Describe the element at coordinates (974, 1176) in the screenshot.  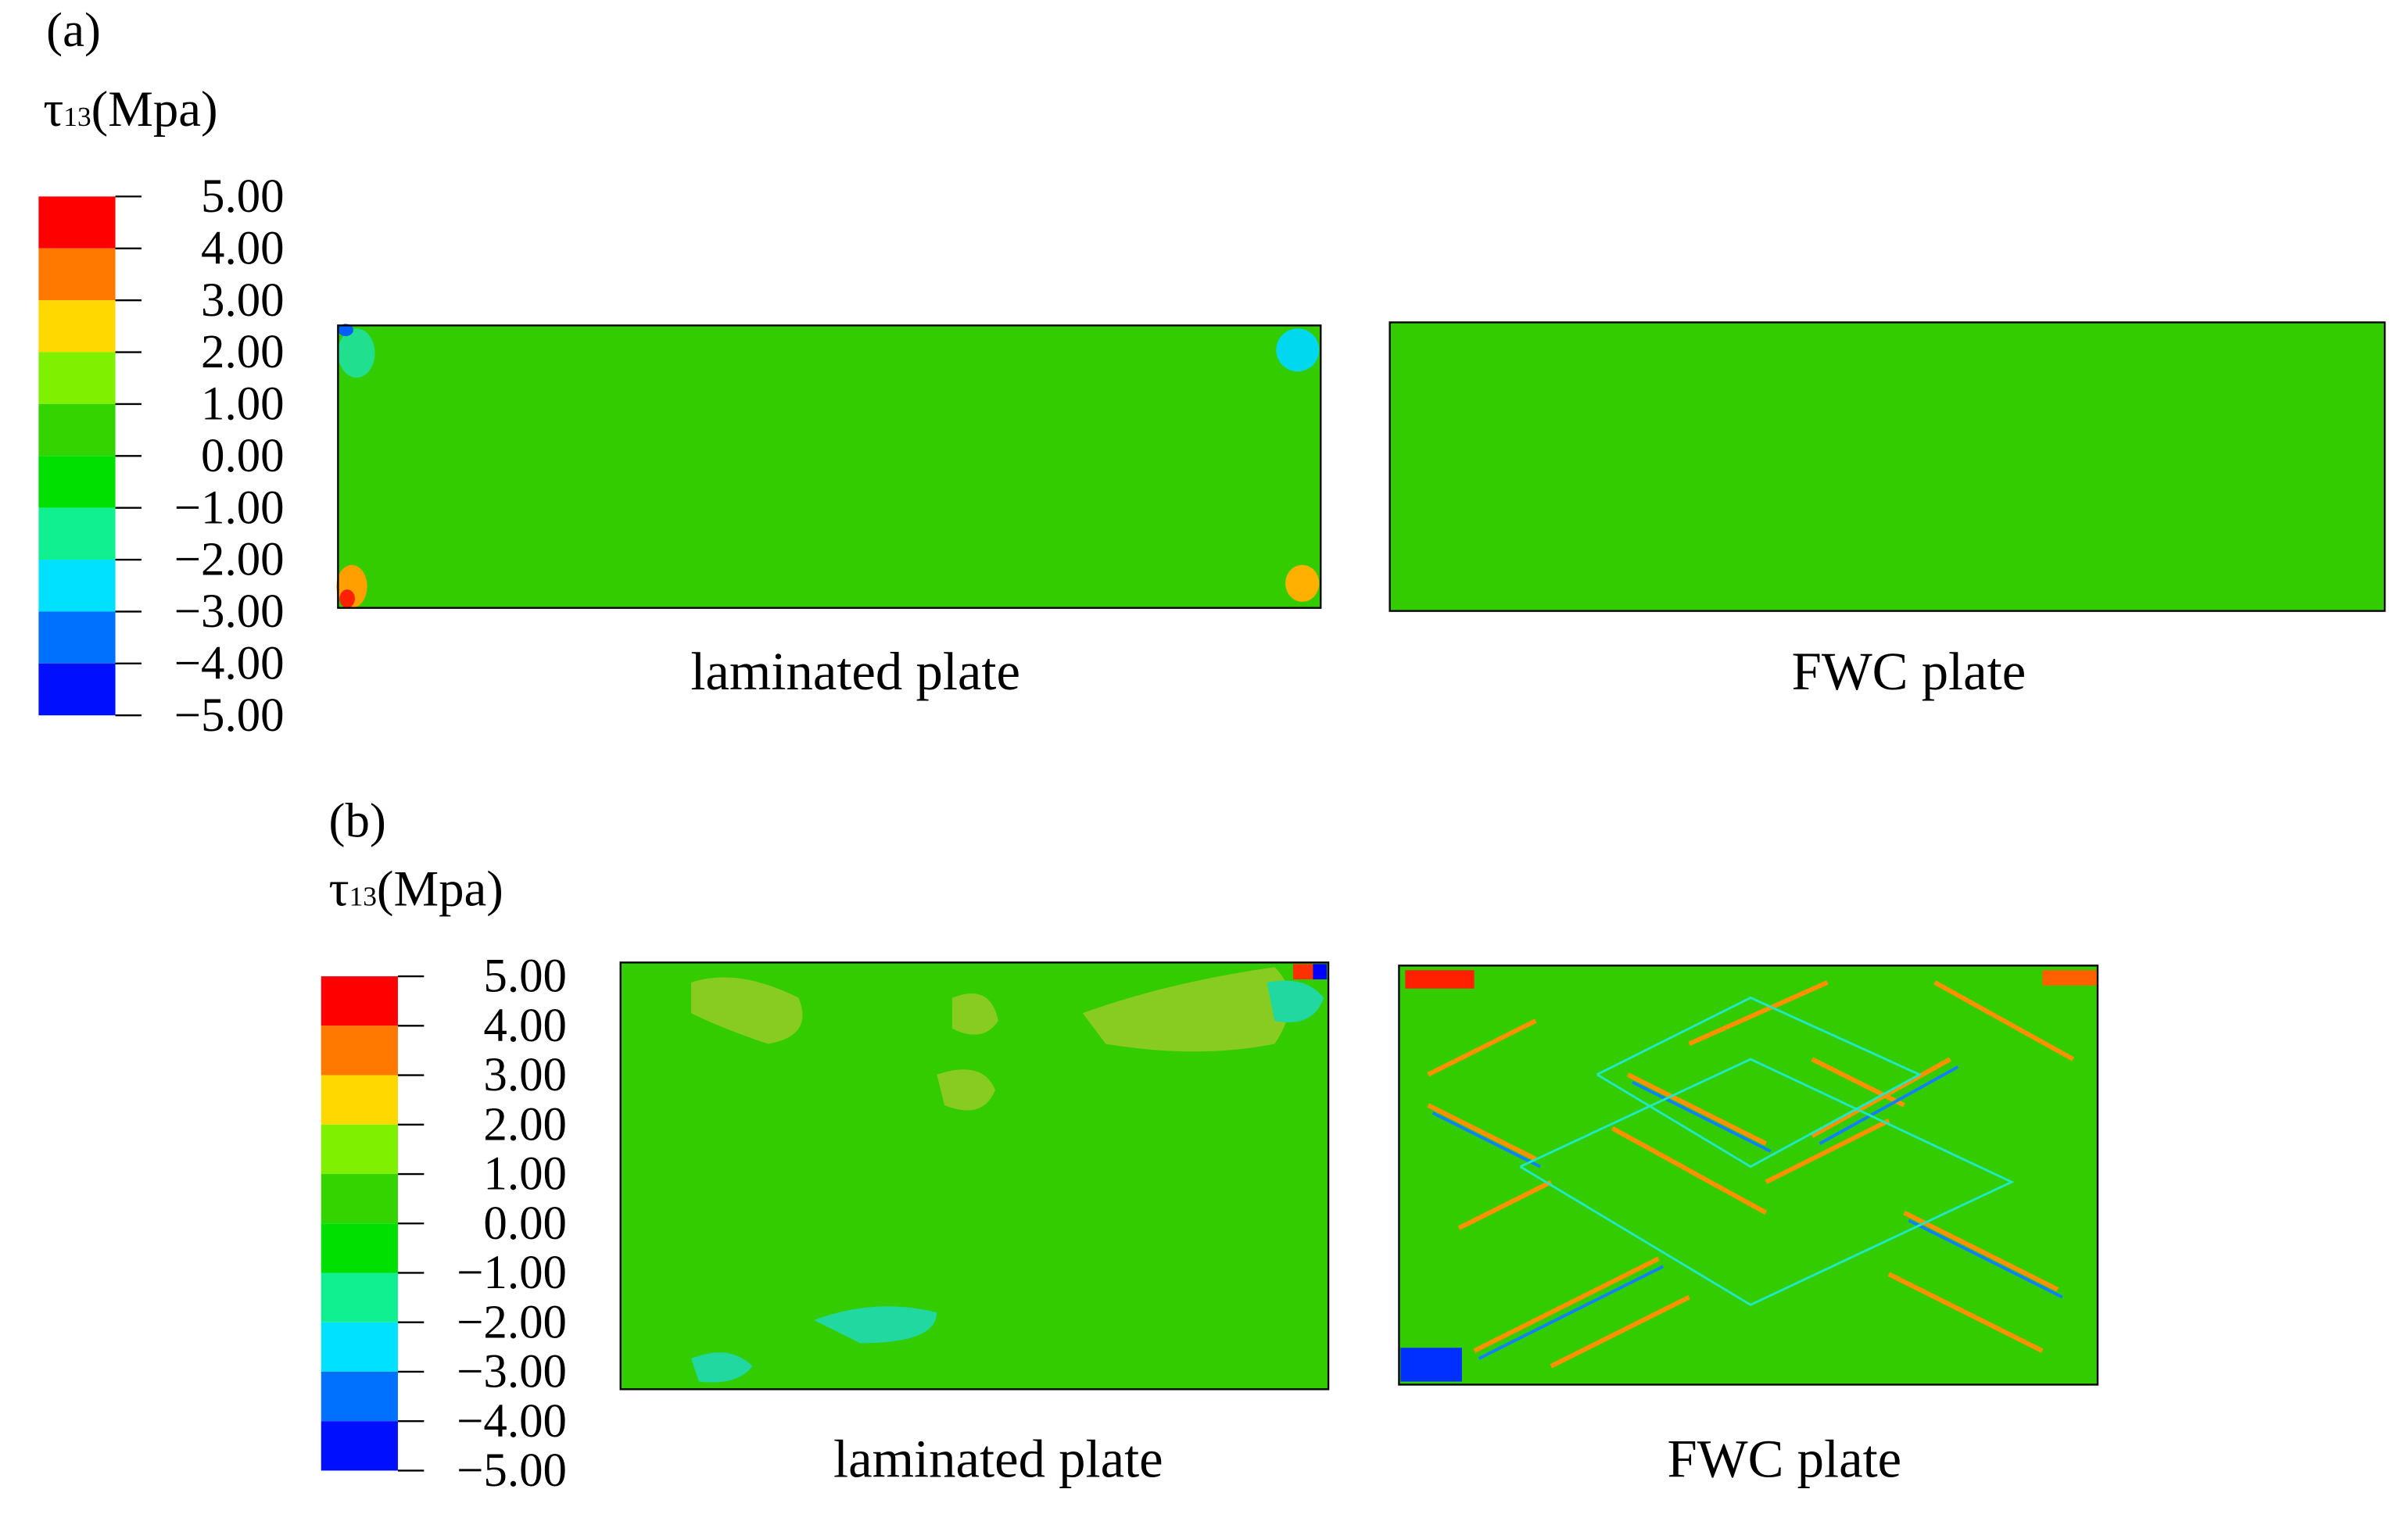
I see `plate-b-laminated` at that location.